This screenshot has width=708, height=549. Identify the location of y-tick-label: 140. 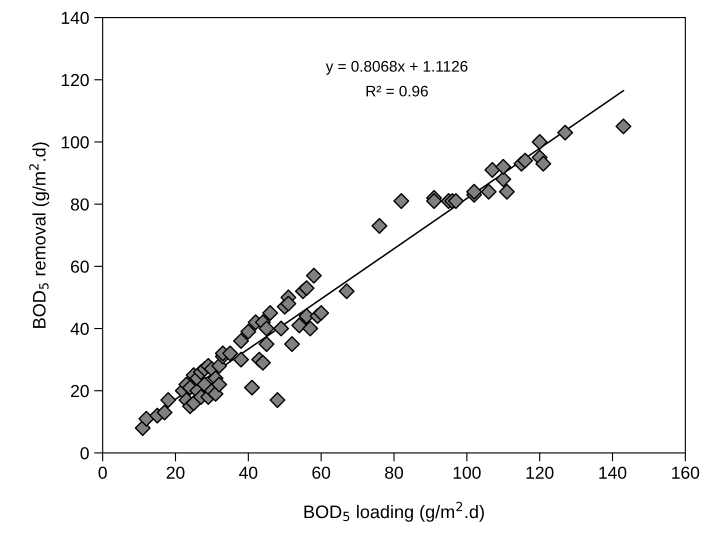
(75, 18).